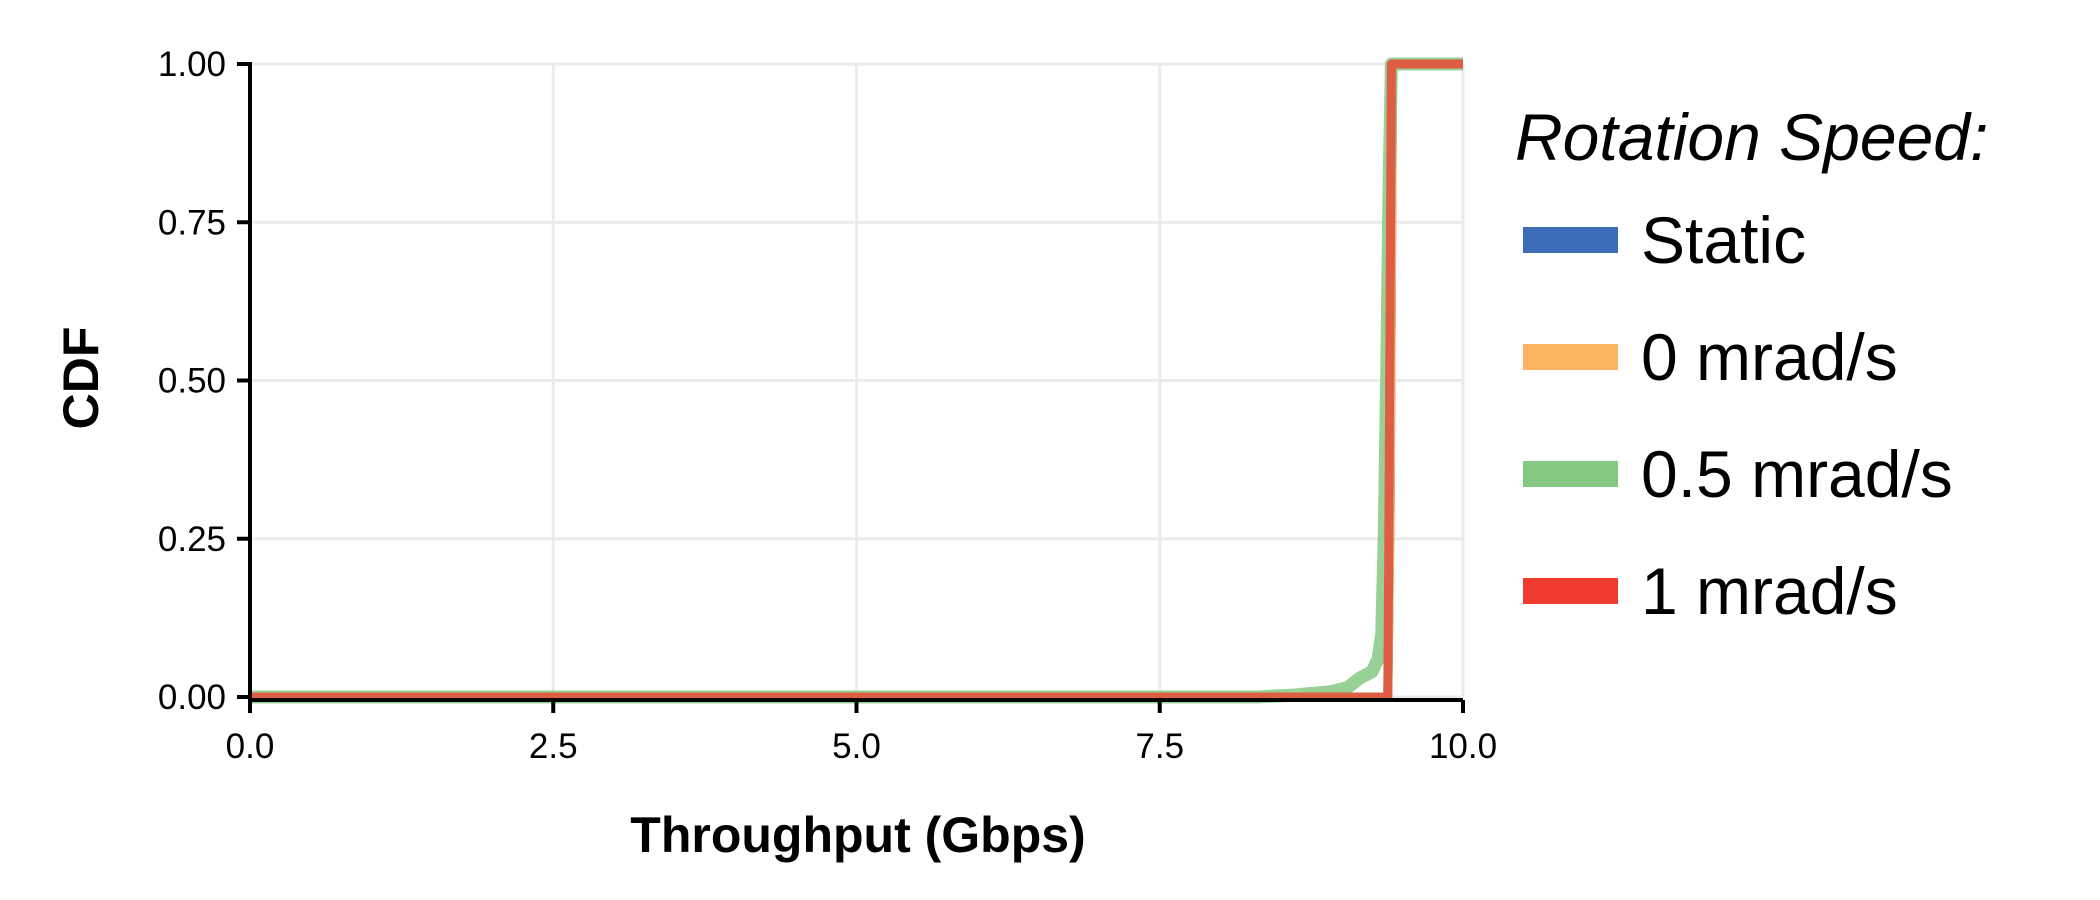 The height and width of the screenshot is (900, 2100). I want to click on y-tick-label: 1.00, so click(192, 64).